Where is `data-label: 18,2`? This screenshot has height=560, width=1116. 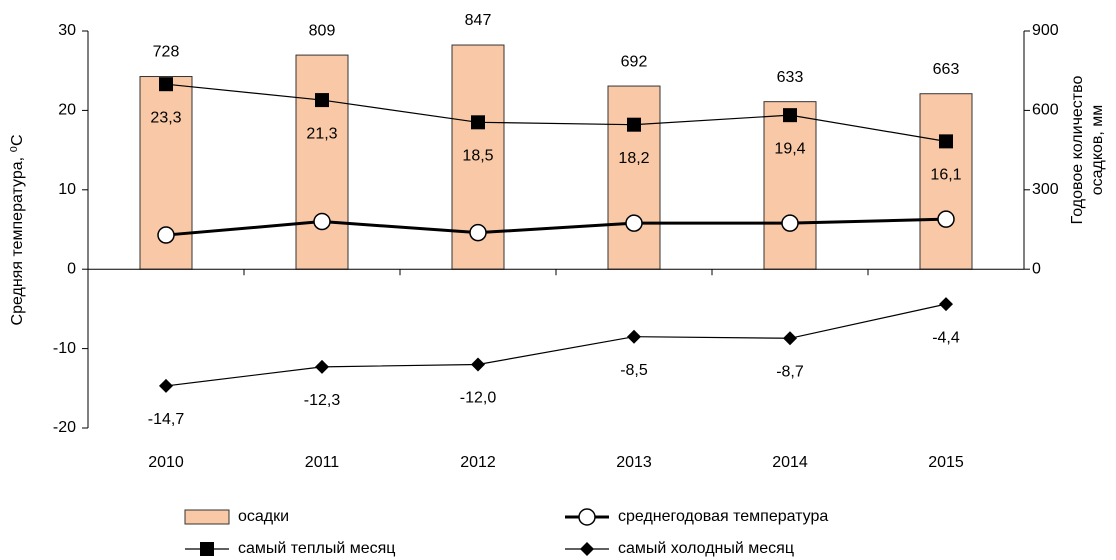
data-label: 18,2 is located at coordinates (633, 158).